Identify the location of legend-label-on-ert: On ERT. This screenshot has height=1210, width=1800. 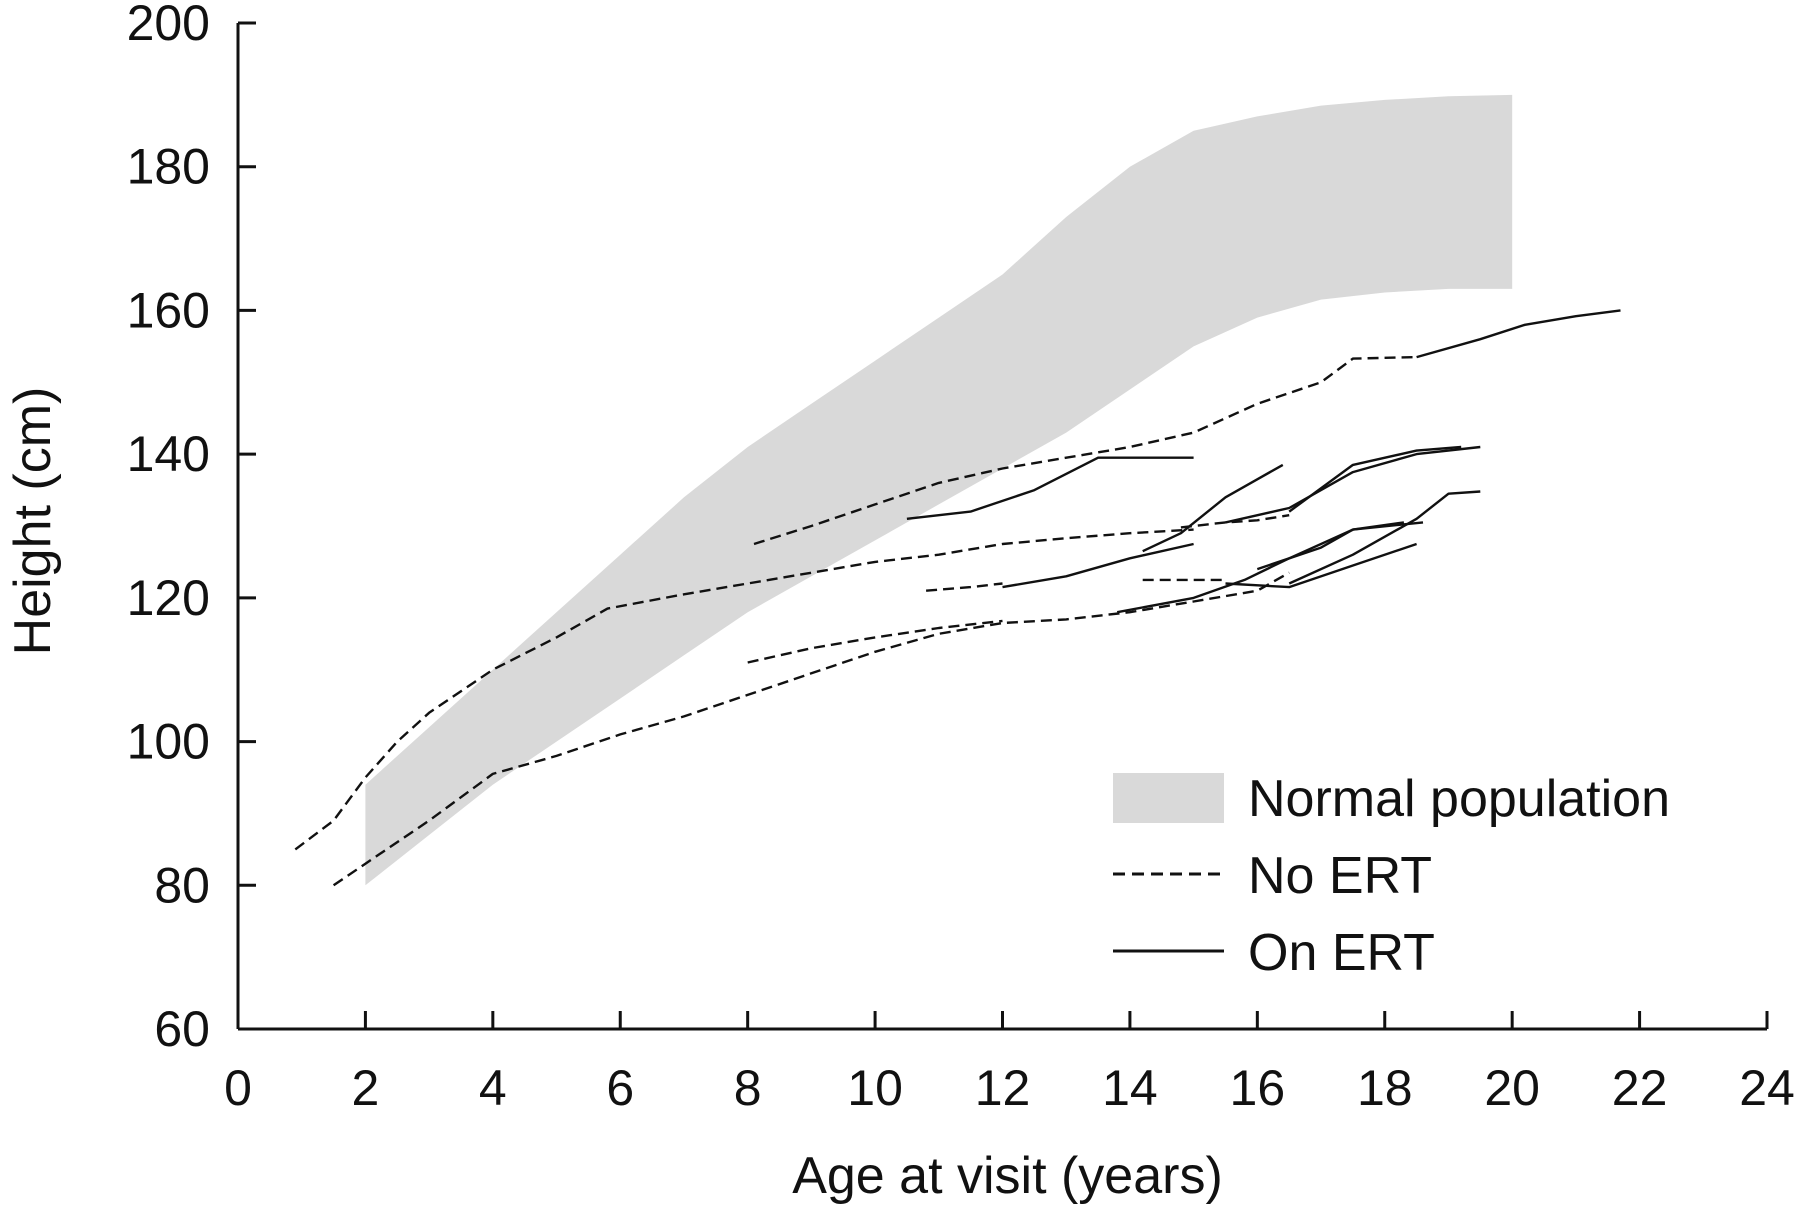
(1341, 953).